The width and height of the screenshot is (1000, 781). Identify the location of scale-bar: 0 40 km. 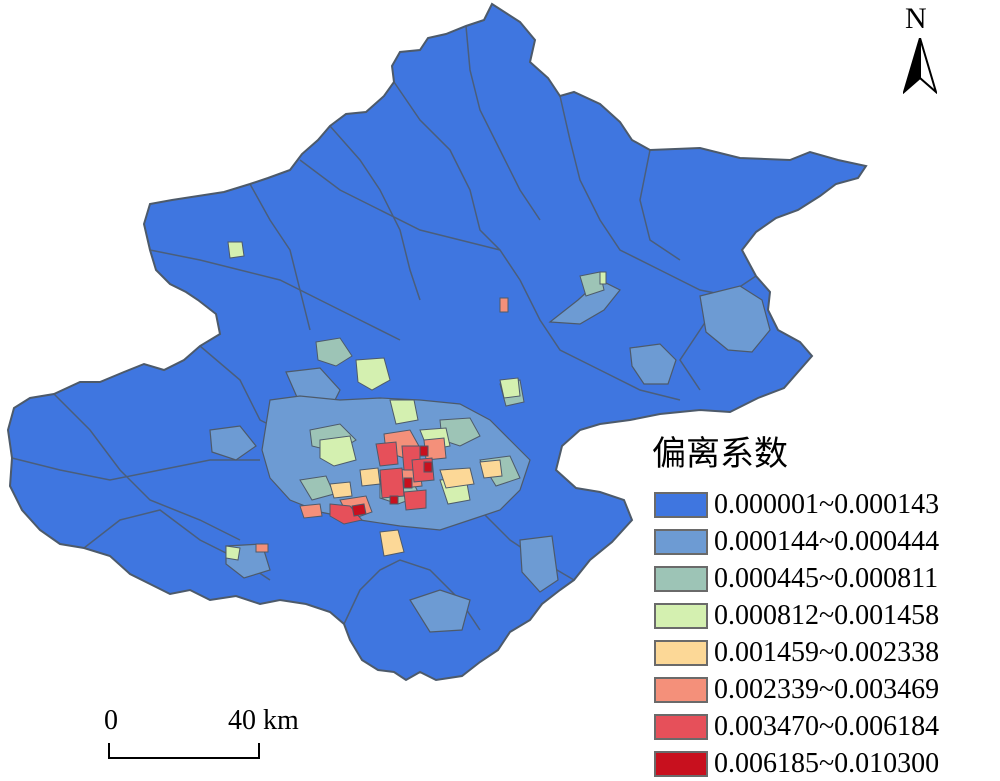
(200, 735).